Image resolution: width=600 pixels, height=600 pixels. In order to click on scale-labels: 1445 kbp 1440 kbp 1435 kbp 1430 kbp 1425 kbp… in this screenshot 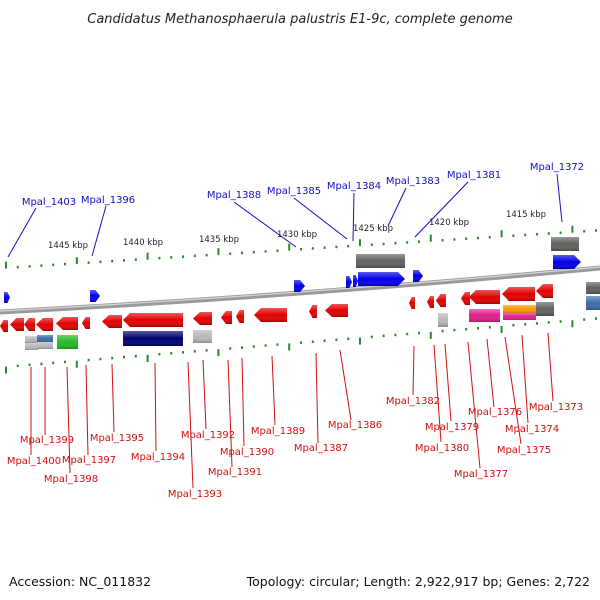, I will do `click(297, 230)`.